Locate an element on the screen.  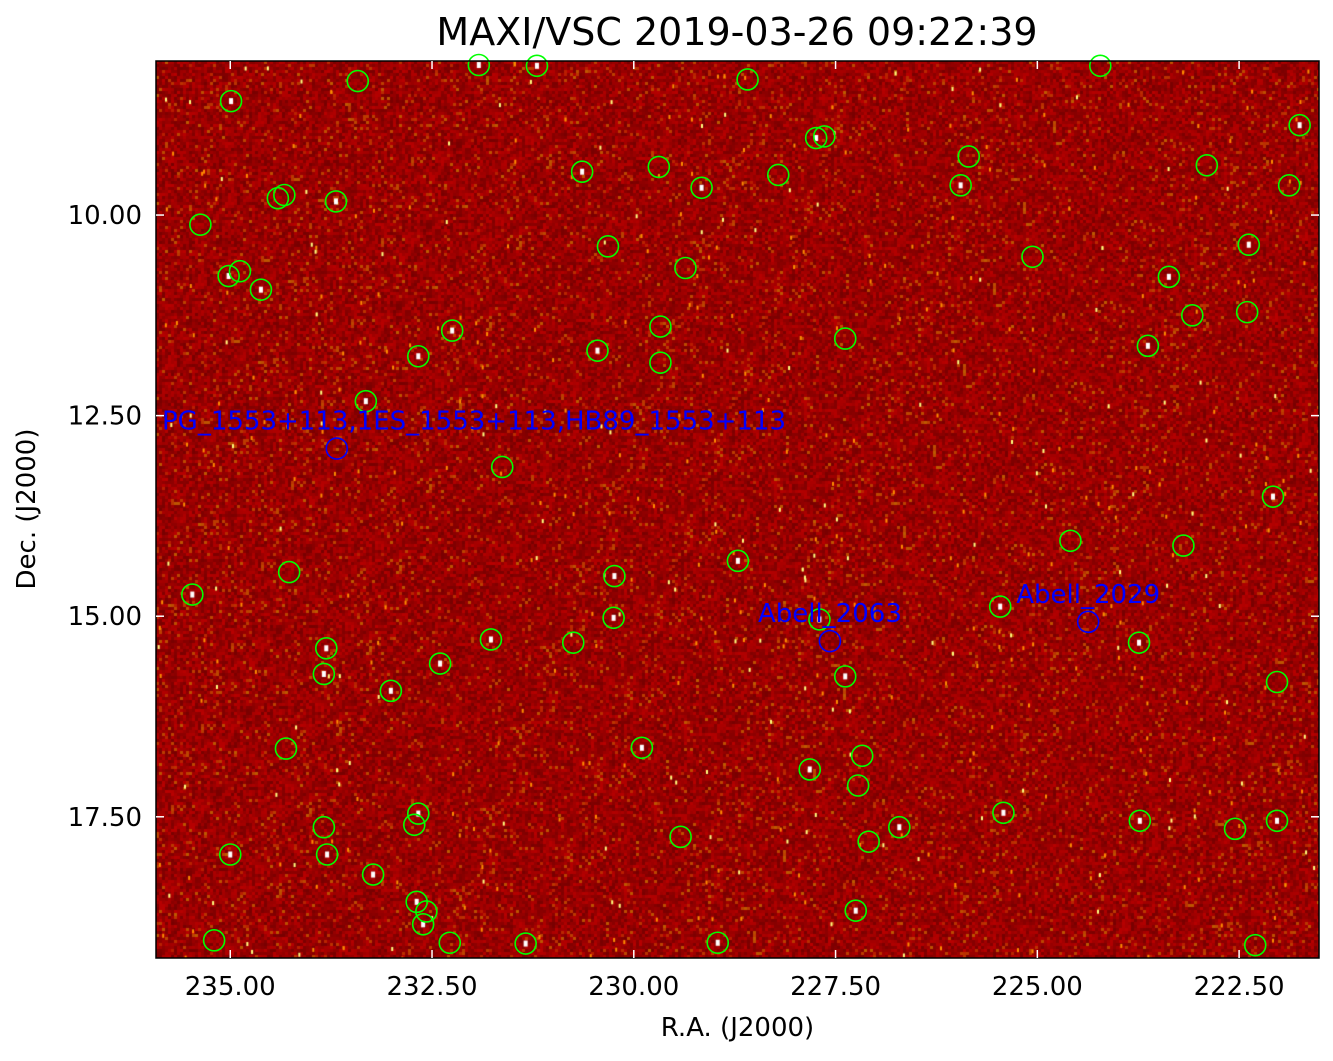
x-tick-label: 232.50 is located at coordinates (432, 987).